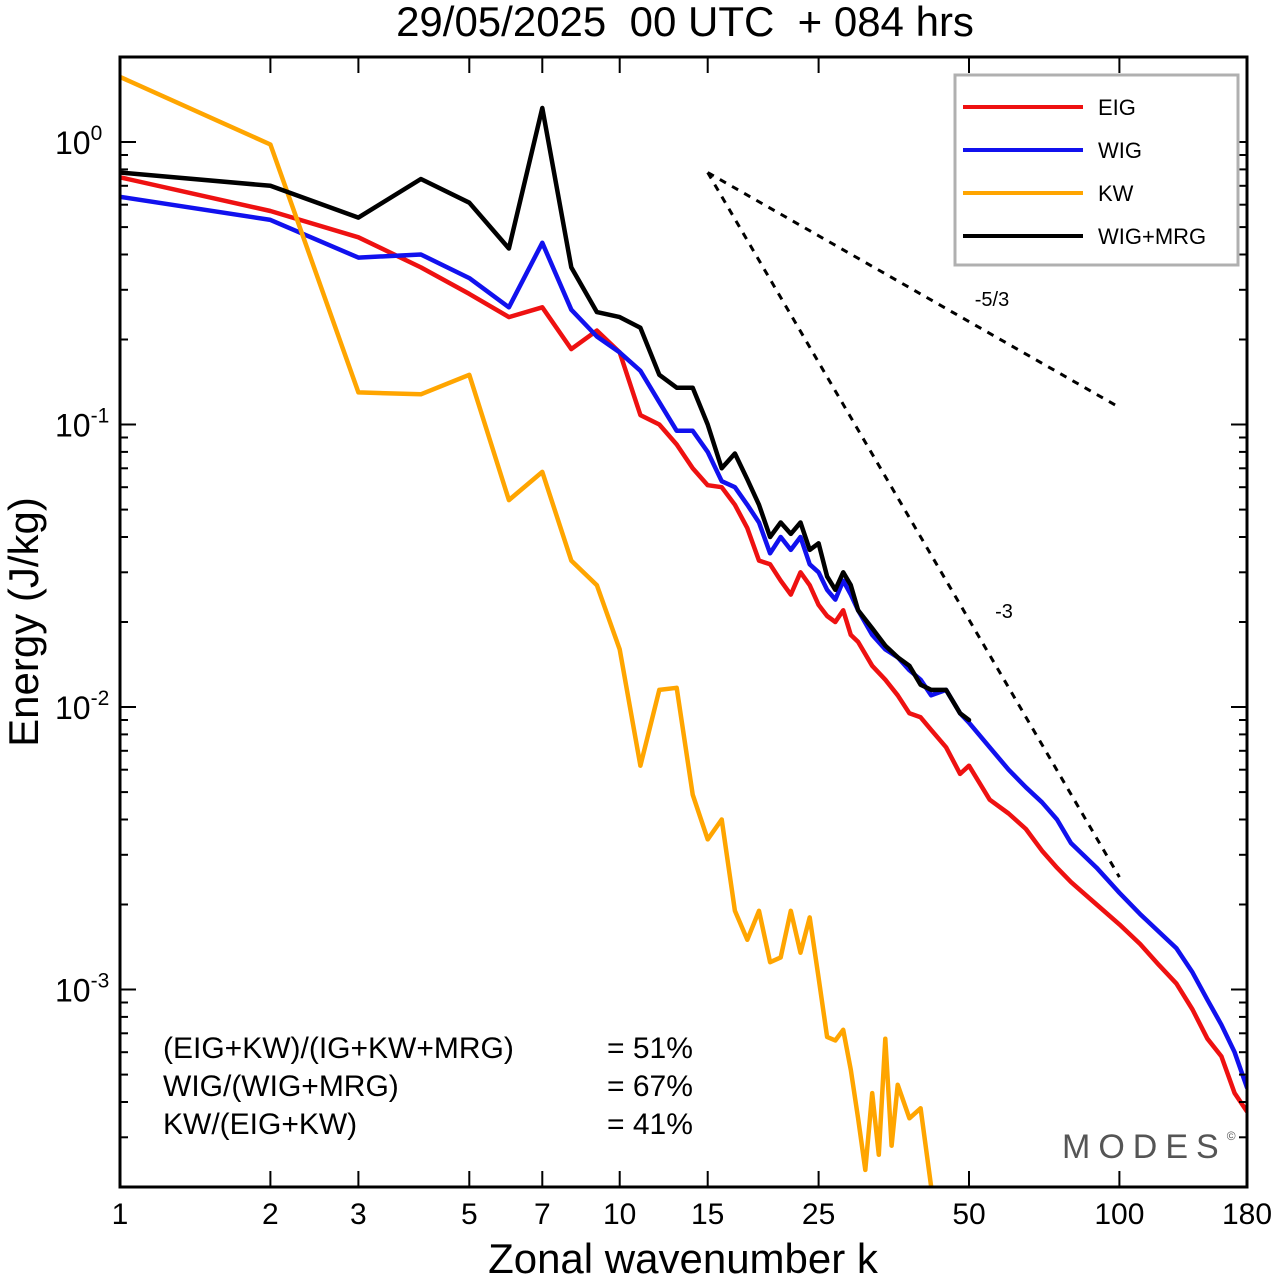  I want to click on chart-title: 29/05/2025 00 UTC + 084 hrs, so click(685, 22).